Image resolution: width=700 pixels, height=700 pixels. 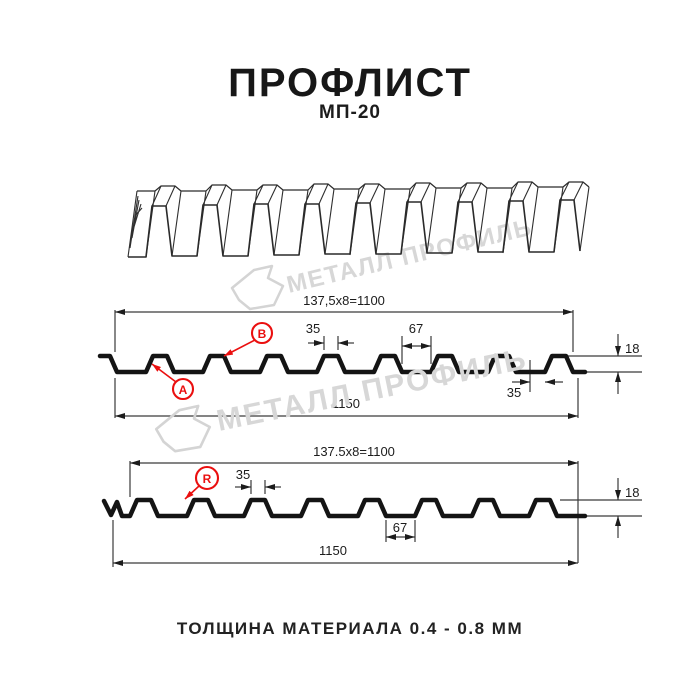 What do you see at coordinates (173, 382) in the screenshot?
I see `marker-a: A` at bounding box center [173, 382].